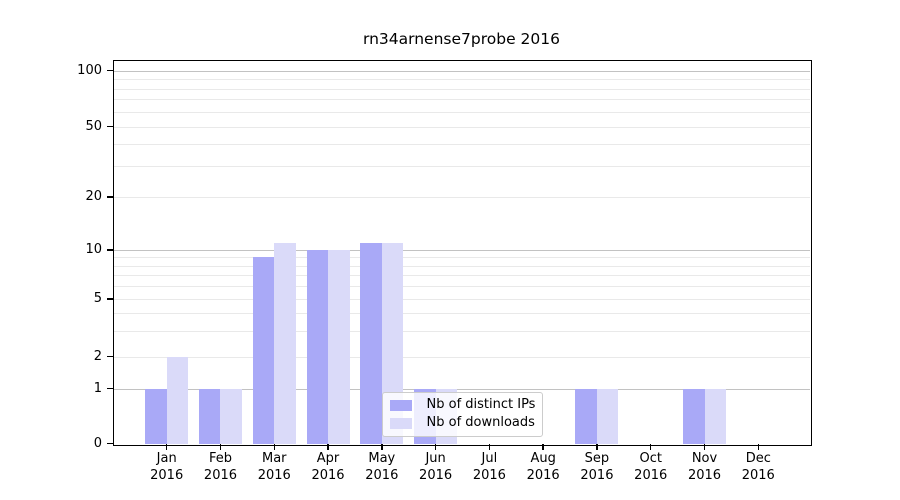 The image size is (900, 500). I want to click on y-tick-label-20: 20, so click(93, 196).